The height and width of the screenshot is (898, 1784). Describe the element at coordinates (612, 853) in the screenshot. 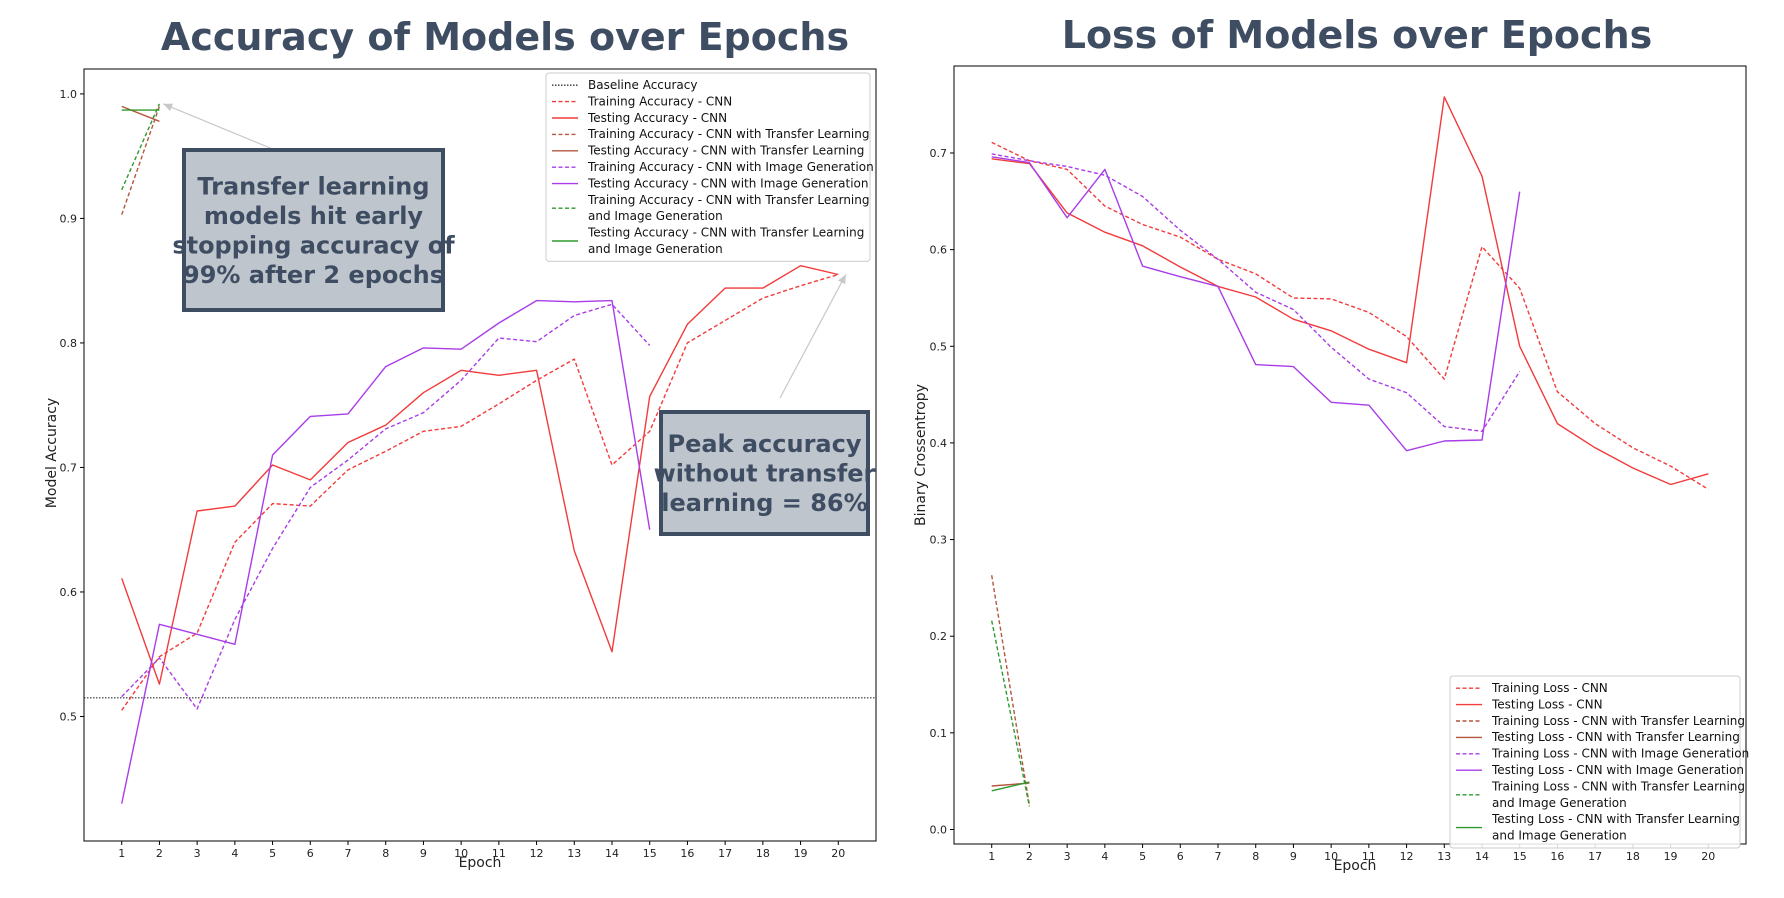

I see `x-tick-label: 14` at that location.